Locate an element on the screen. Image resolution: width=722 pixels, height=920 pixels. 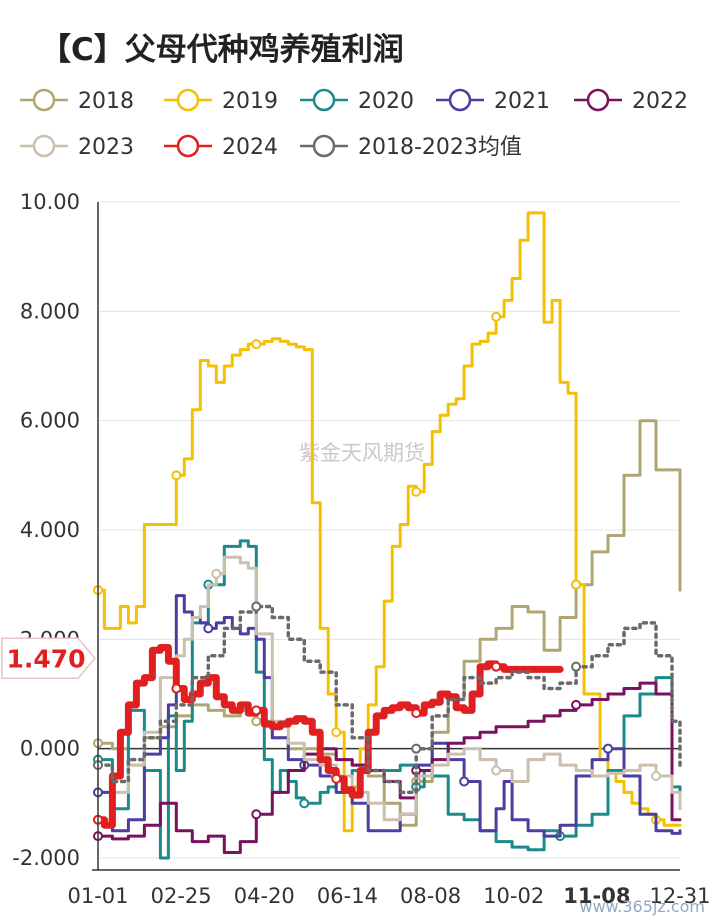
y-tick-label: 4.000 is located at coordinates (50, 530).